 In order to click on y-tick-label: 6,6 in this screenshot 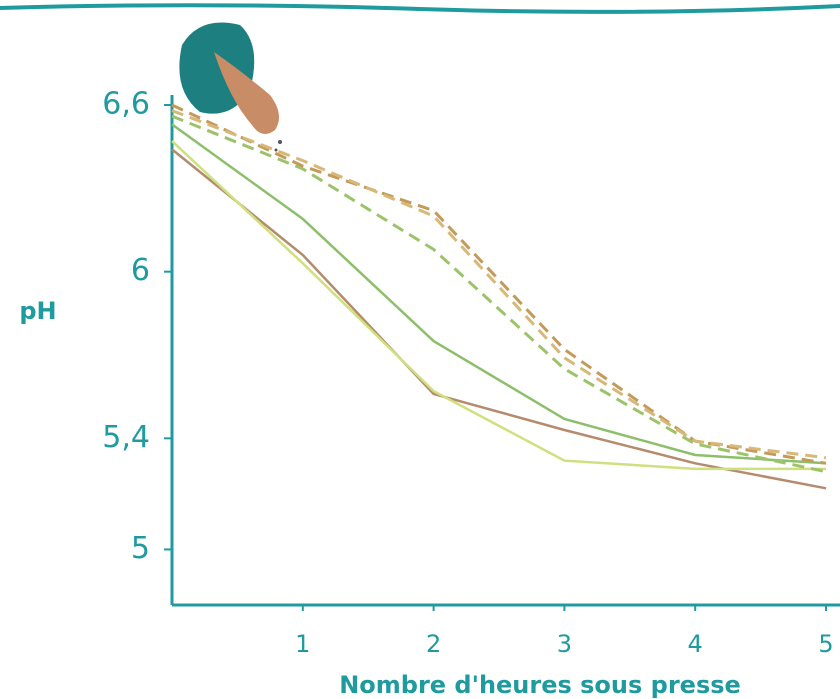, I will do `click(126, 104)`.